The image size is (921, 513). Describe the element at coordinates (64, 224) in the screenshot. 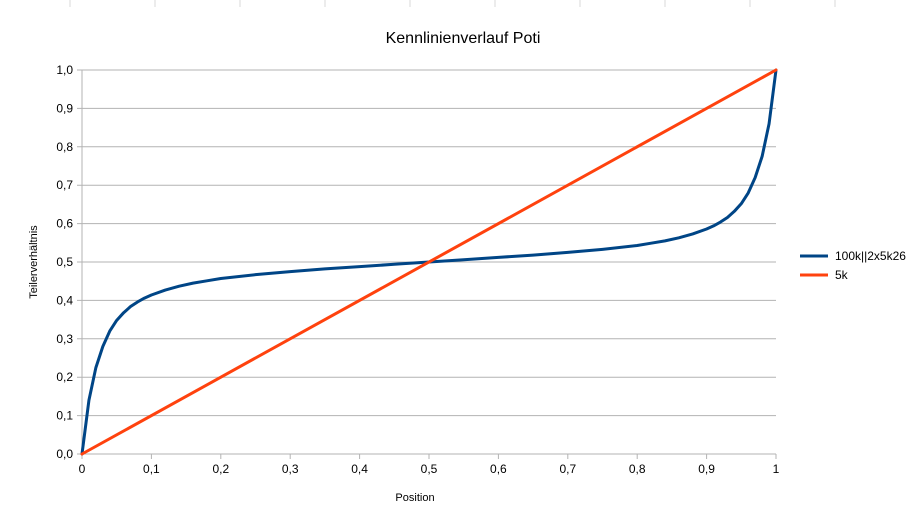

I see `y-tick-label: 0,6` at that location.